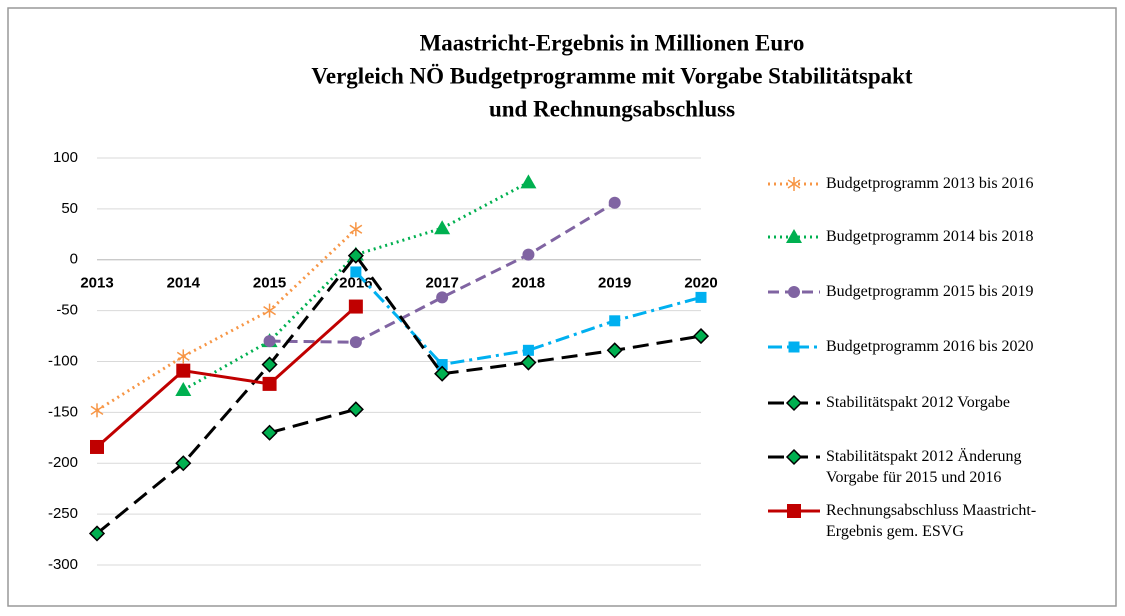  I want to click on chart-title: und Rechnungsabschluss, so click(612, 108).